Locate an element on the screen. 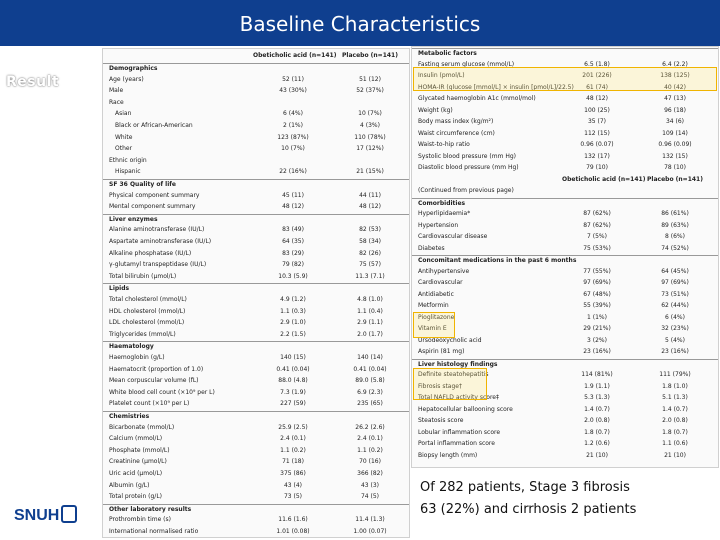  row-label: (Continued from previous page) is located at coordinates (466, 190).